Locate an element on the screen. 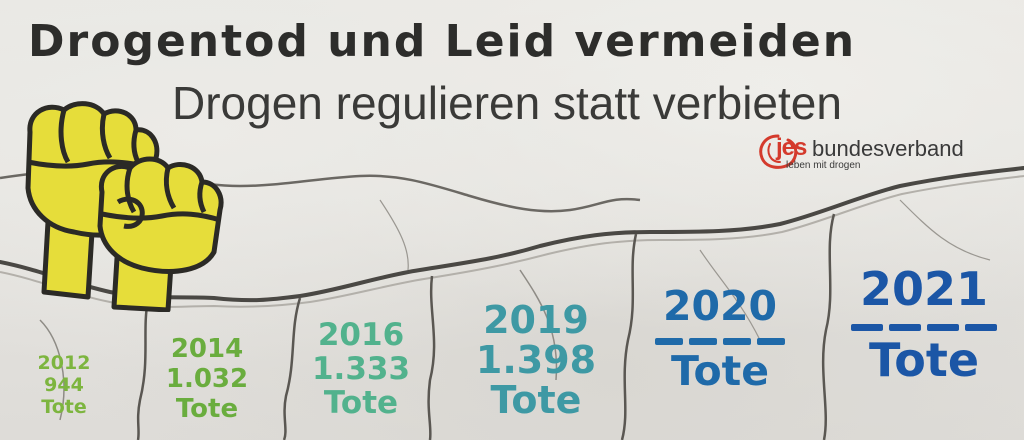  stat-2019: 2019 1.398 Tote is located at coordinates (536, 360).